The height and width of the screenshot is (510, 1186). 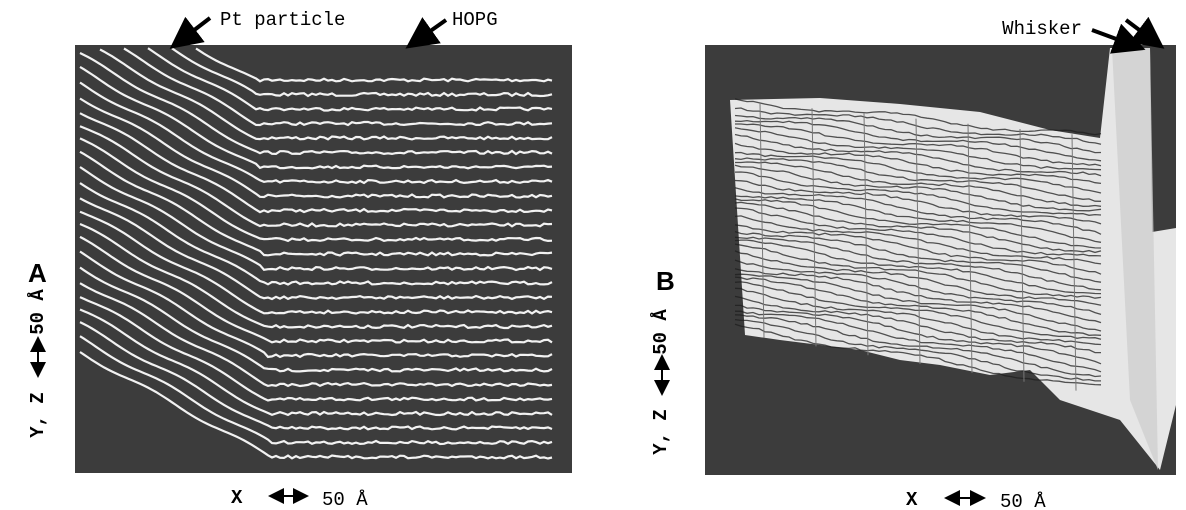 What do you see at coordinates (475, 20) in the screenshot?
I see `annotation: HOPG` at bounding box center [475, 20].